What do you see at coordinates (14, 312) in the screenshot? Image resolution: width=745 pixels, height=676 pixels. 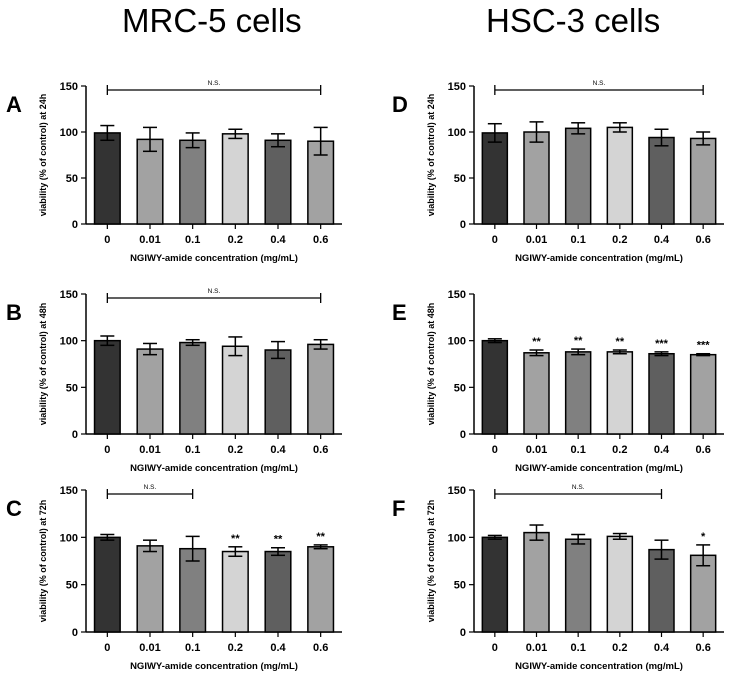 I see `panel-letter: B` at bounding box center [14, 312].